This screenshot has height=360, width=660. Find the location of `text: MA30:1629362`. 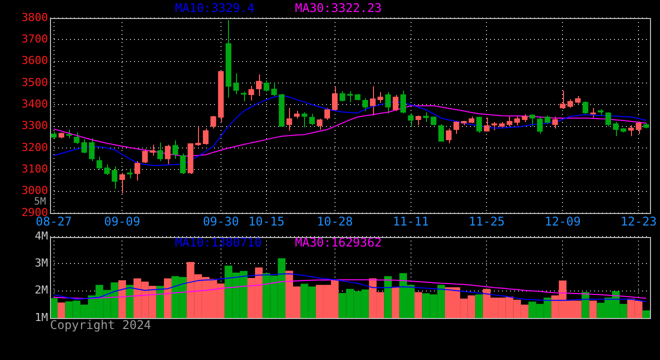

text: MA30:1629362 is located at coordinates (338, 243).